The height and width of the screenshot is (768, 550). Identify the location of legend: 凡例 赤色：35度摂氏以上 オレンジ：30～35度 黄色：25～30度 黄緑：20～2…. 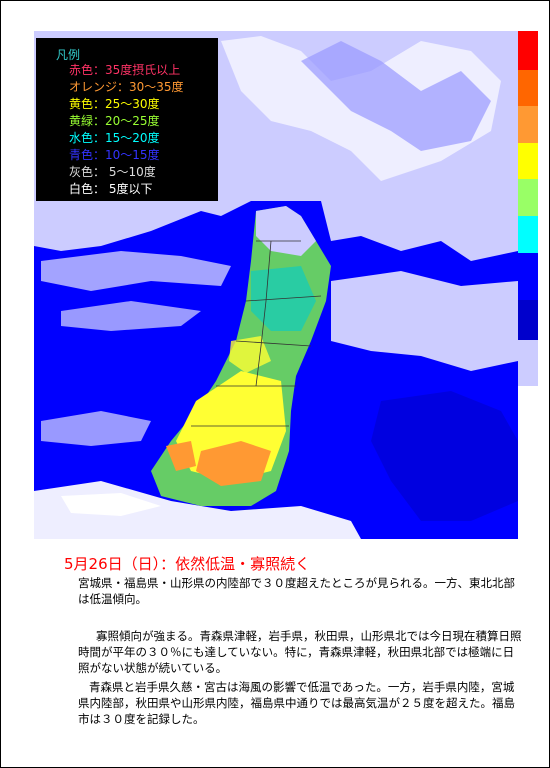
(127, 119).